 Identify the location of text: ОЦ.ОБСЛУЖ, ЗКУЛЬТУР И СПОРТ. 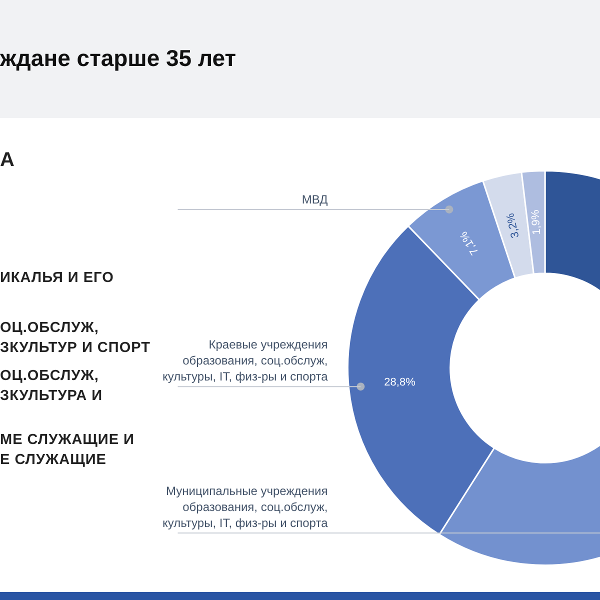
(75, 338).